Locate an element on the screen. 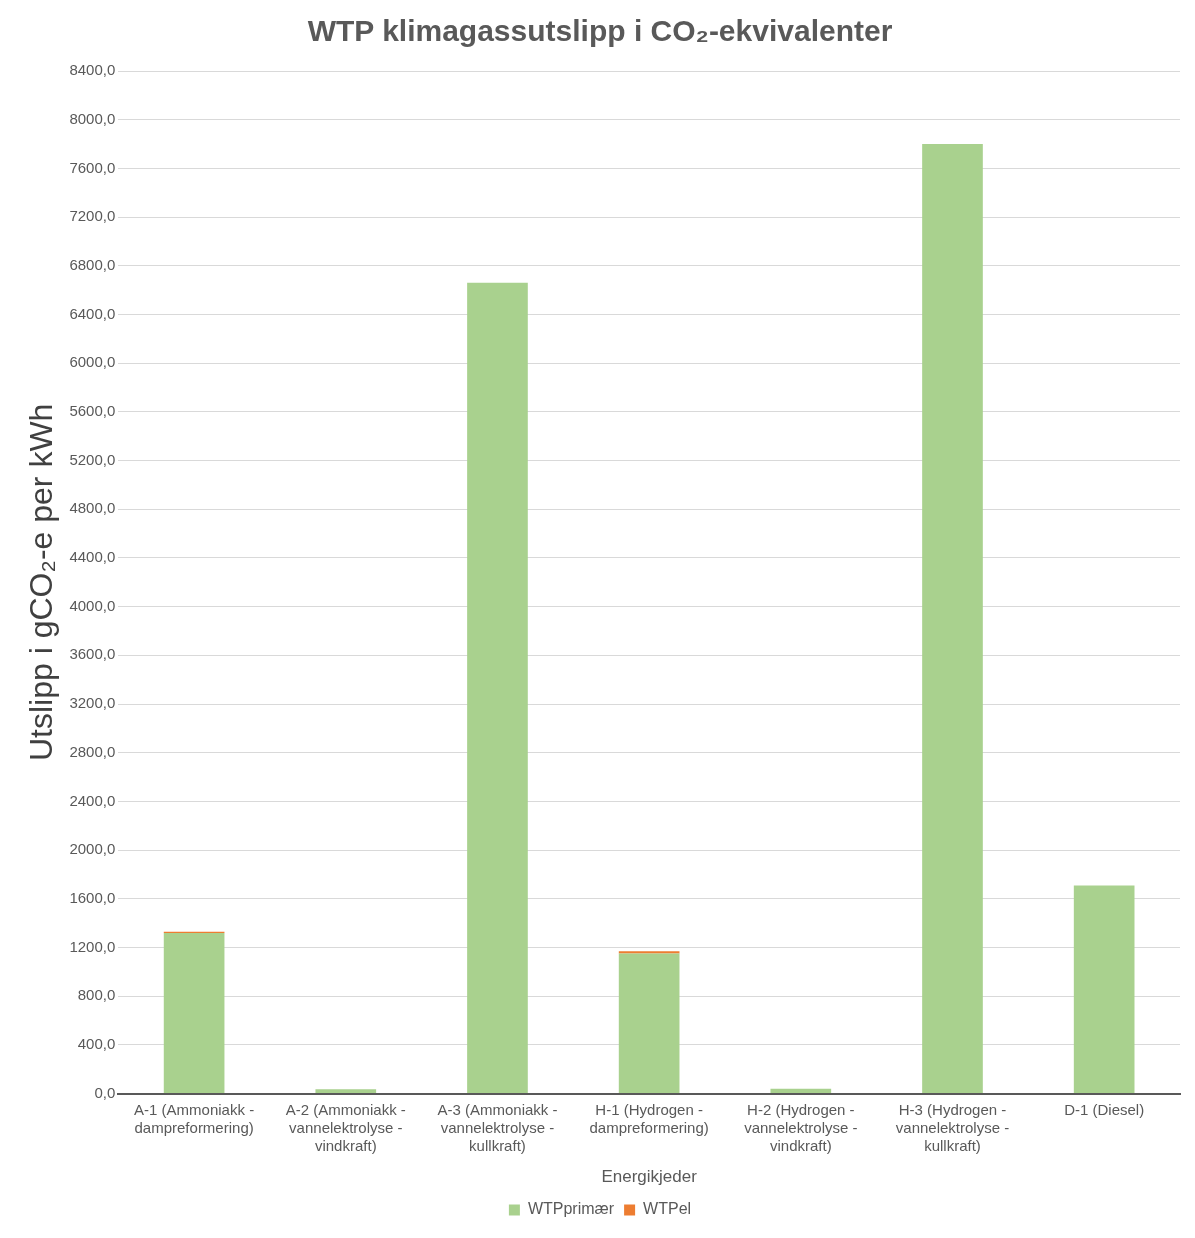 This screenshot has height=1238, width=1195. x-tick-label: D-1 (Diesel) is located at coordinates (1104, 1109).